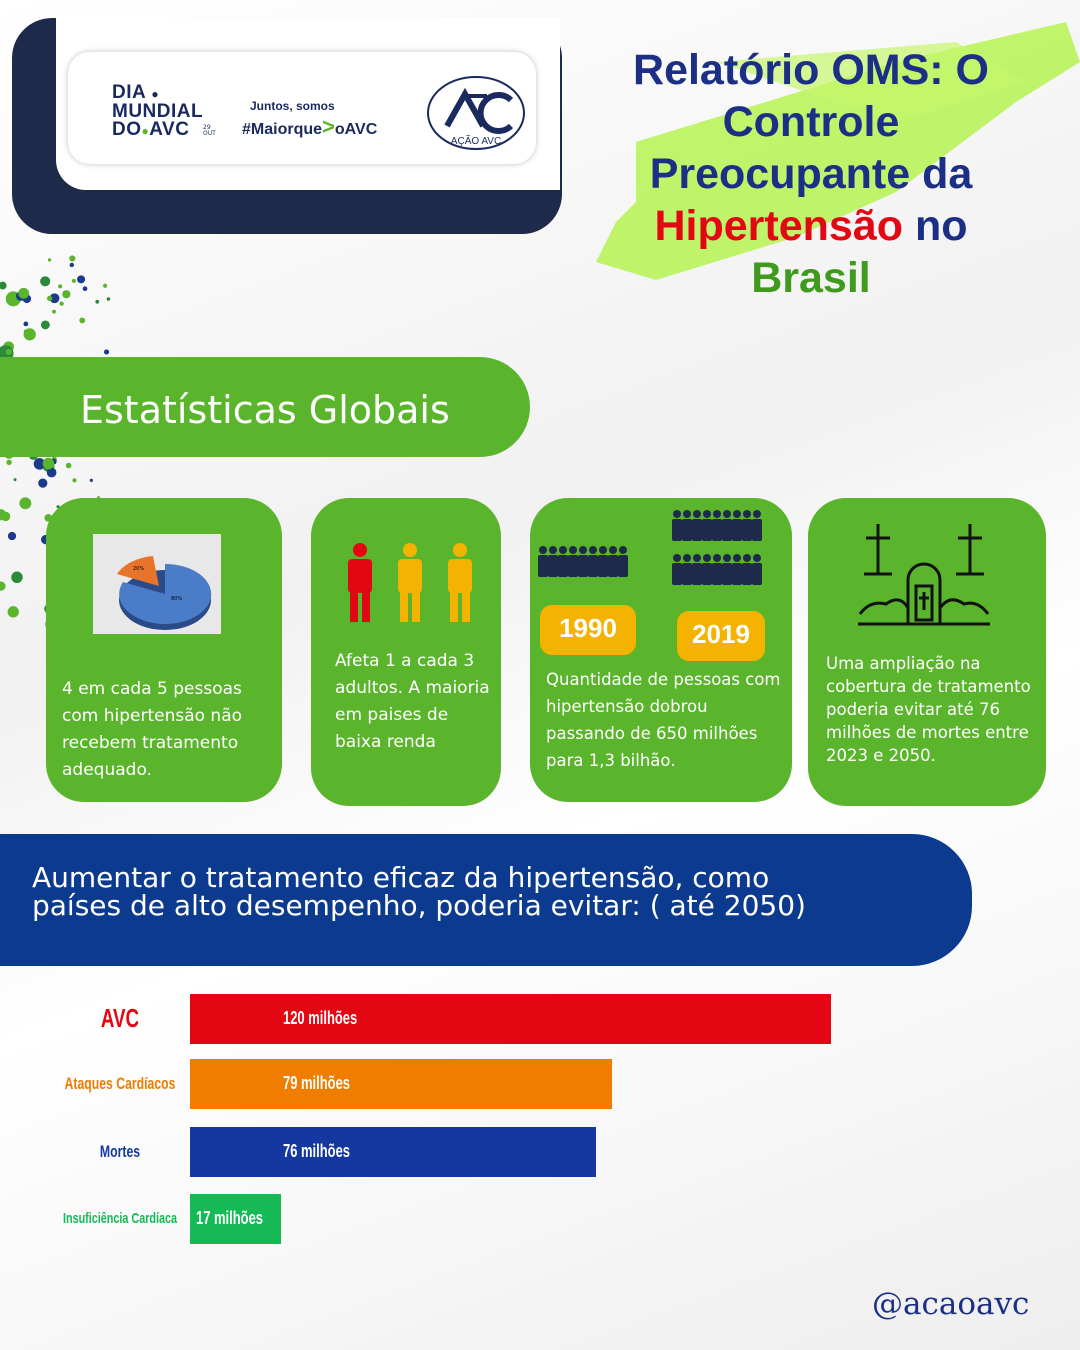  What do you see at coordinates (292, 106) in the screenshot?
I see `tagline-top: Juntos, somos` at bounding box center [292, 106].